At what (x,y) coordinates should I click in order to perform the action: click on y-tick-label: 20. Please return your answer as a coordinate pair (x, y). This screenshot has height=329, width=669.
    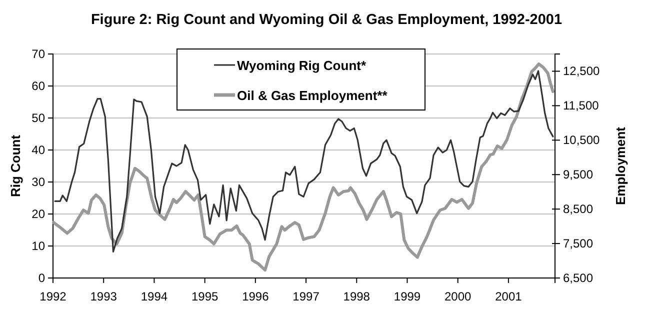
    Looking at the image, I should click on (39, 213).